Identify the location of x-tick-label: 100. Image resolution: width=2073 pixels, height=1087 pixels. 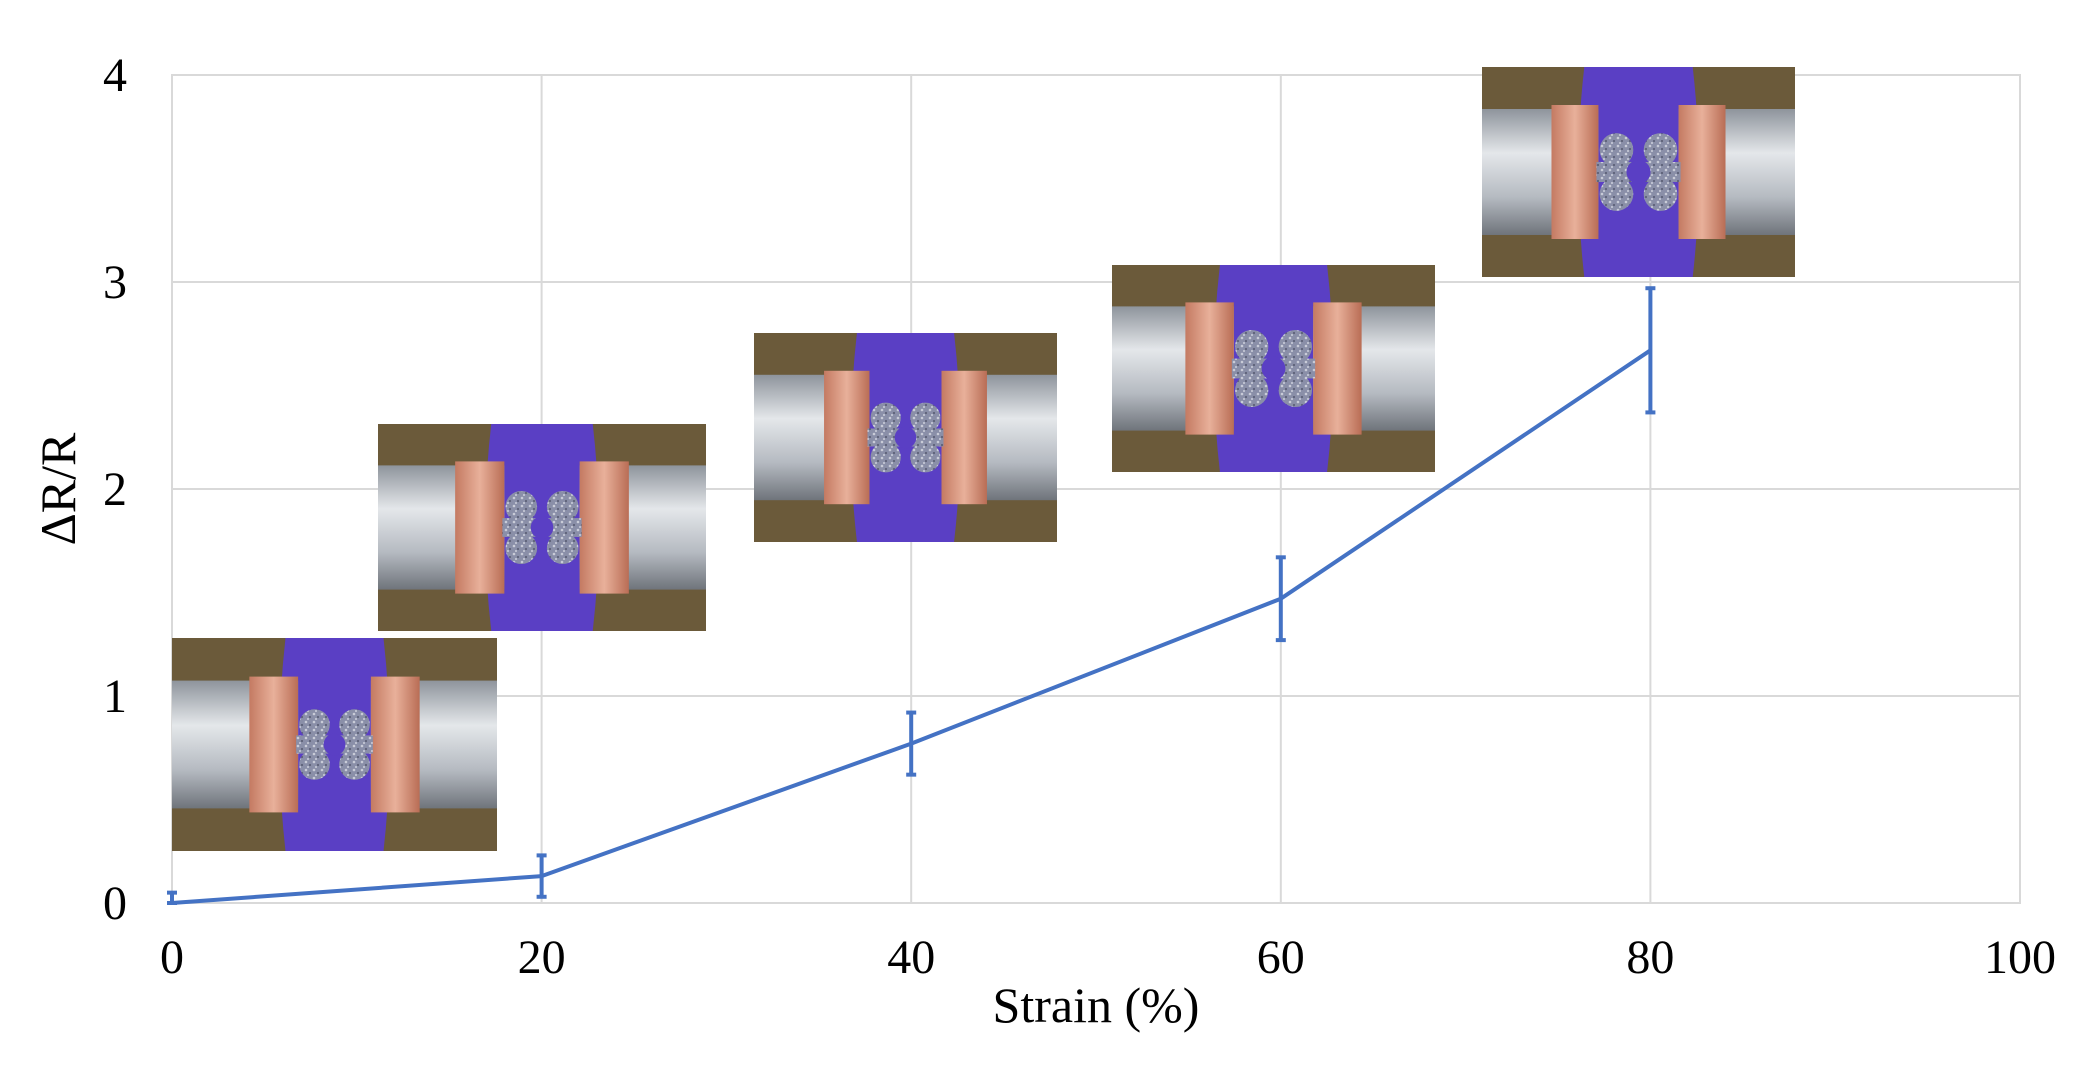
(2020, 957).